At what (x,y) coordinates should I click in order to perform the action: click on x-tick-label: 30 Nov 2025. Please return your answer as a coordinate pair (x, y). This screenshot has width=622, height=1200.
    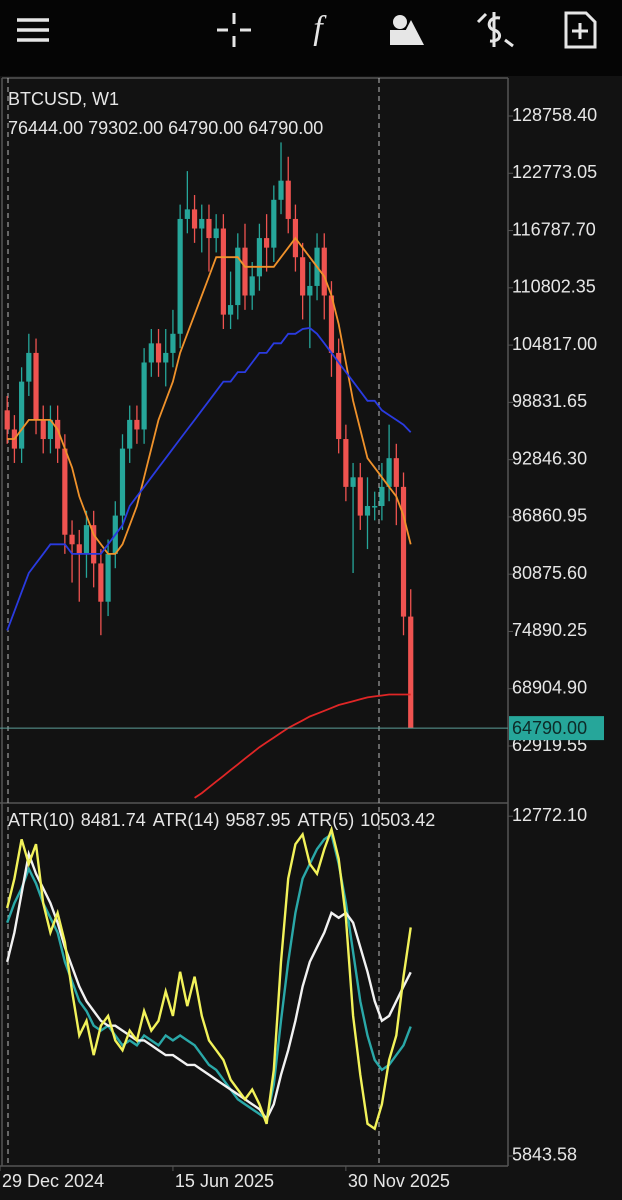
    Looking at the image, I should click on (399, 1181).